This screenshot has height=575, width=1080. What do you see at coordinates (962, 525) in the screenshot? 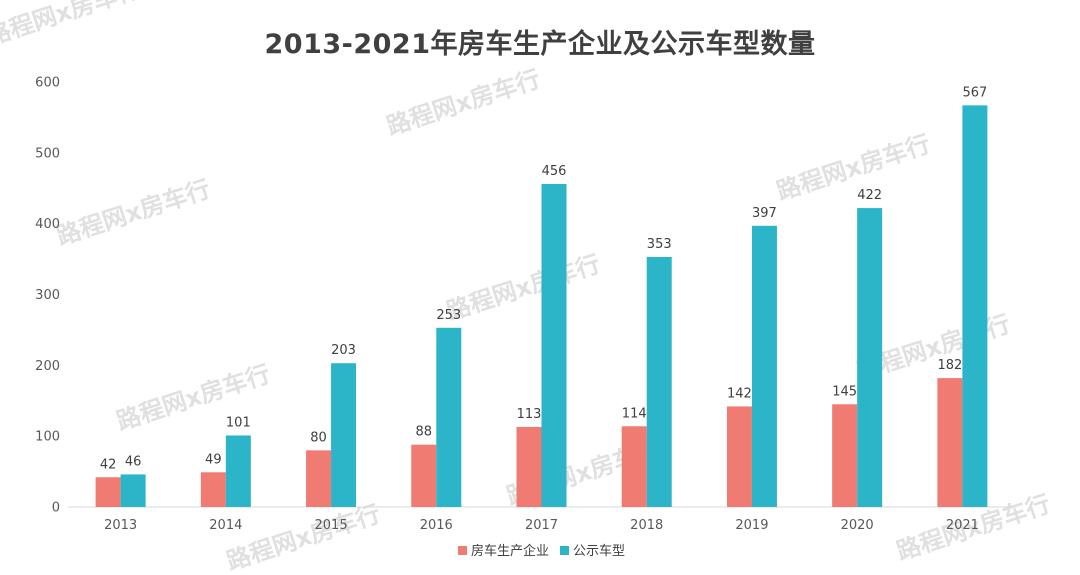
I see `x-tick-label: 2021` at bounding box center [962, 525].